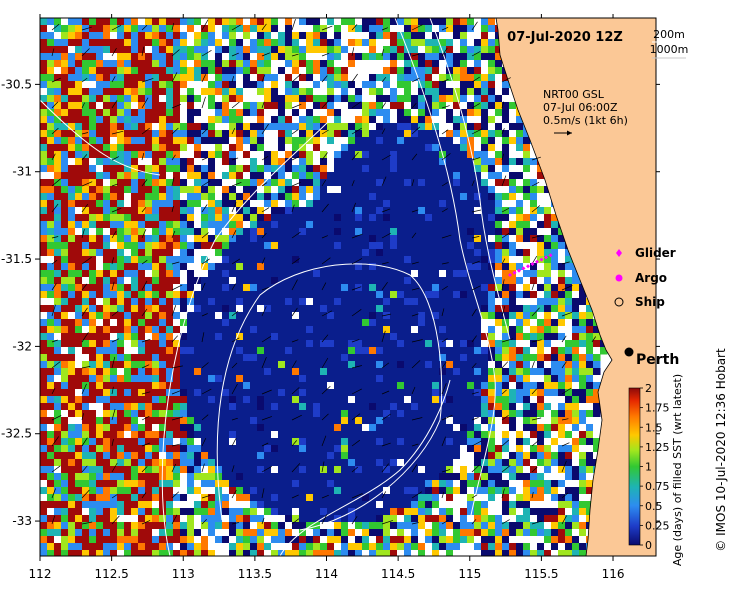 The width and height of the screenshot is (739, 592). Describe the element at coordinates (585, 120) in the screenshot. I see `current-scale-label: 0.5m/s (1kt 6h)` at that location.